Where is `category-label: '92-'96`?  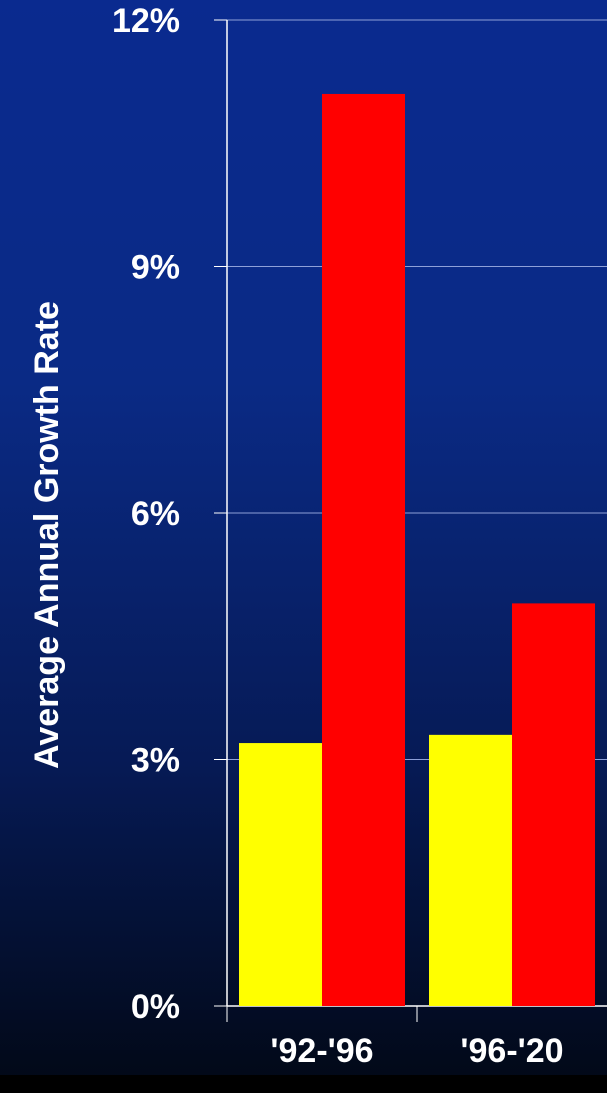 category-label: '92-'96 is located at coordinates (321, 1051).